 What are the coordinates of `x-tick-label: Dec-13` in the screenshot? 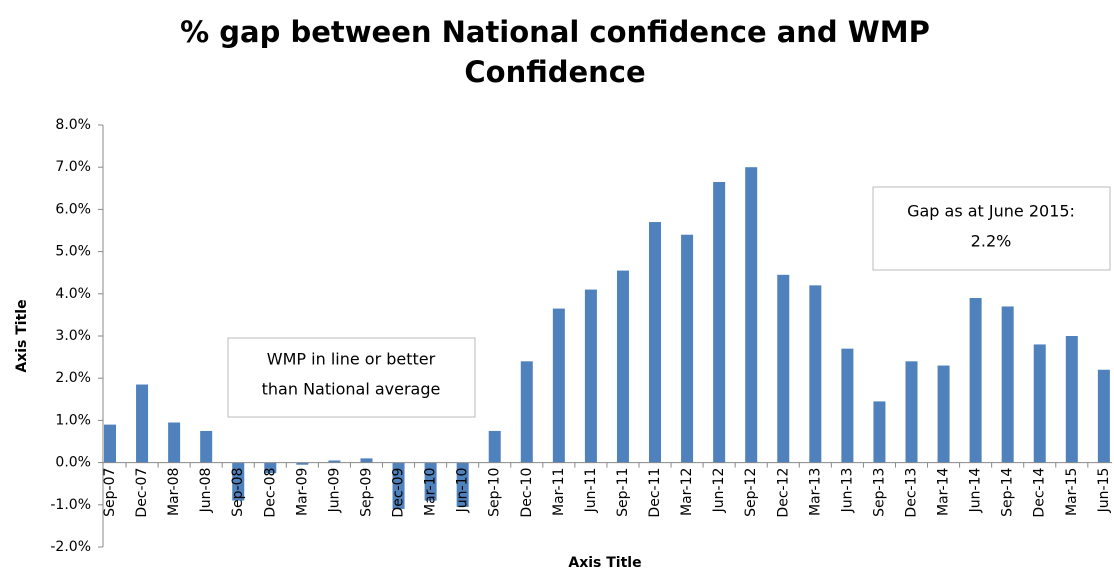 It's located at (912, 493).